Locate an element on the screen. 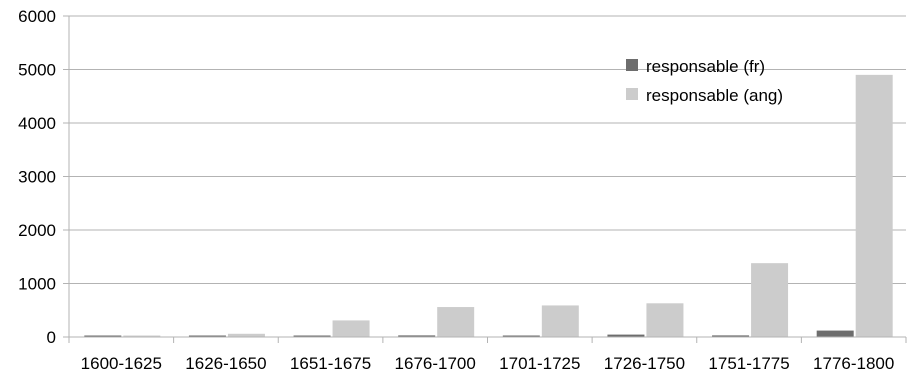 The width and height of the screenshot is (910, 377). y-tick-label: 5000 is located at coordinates (37, 70).